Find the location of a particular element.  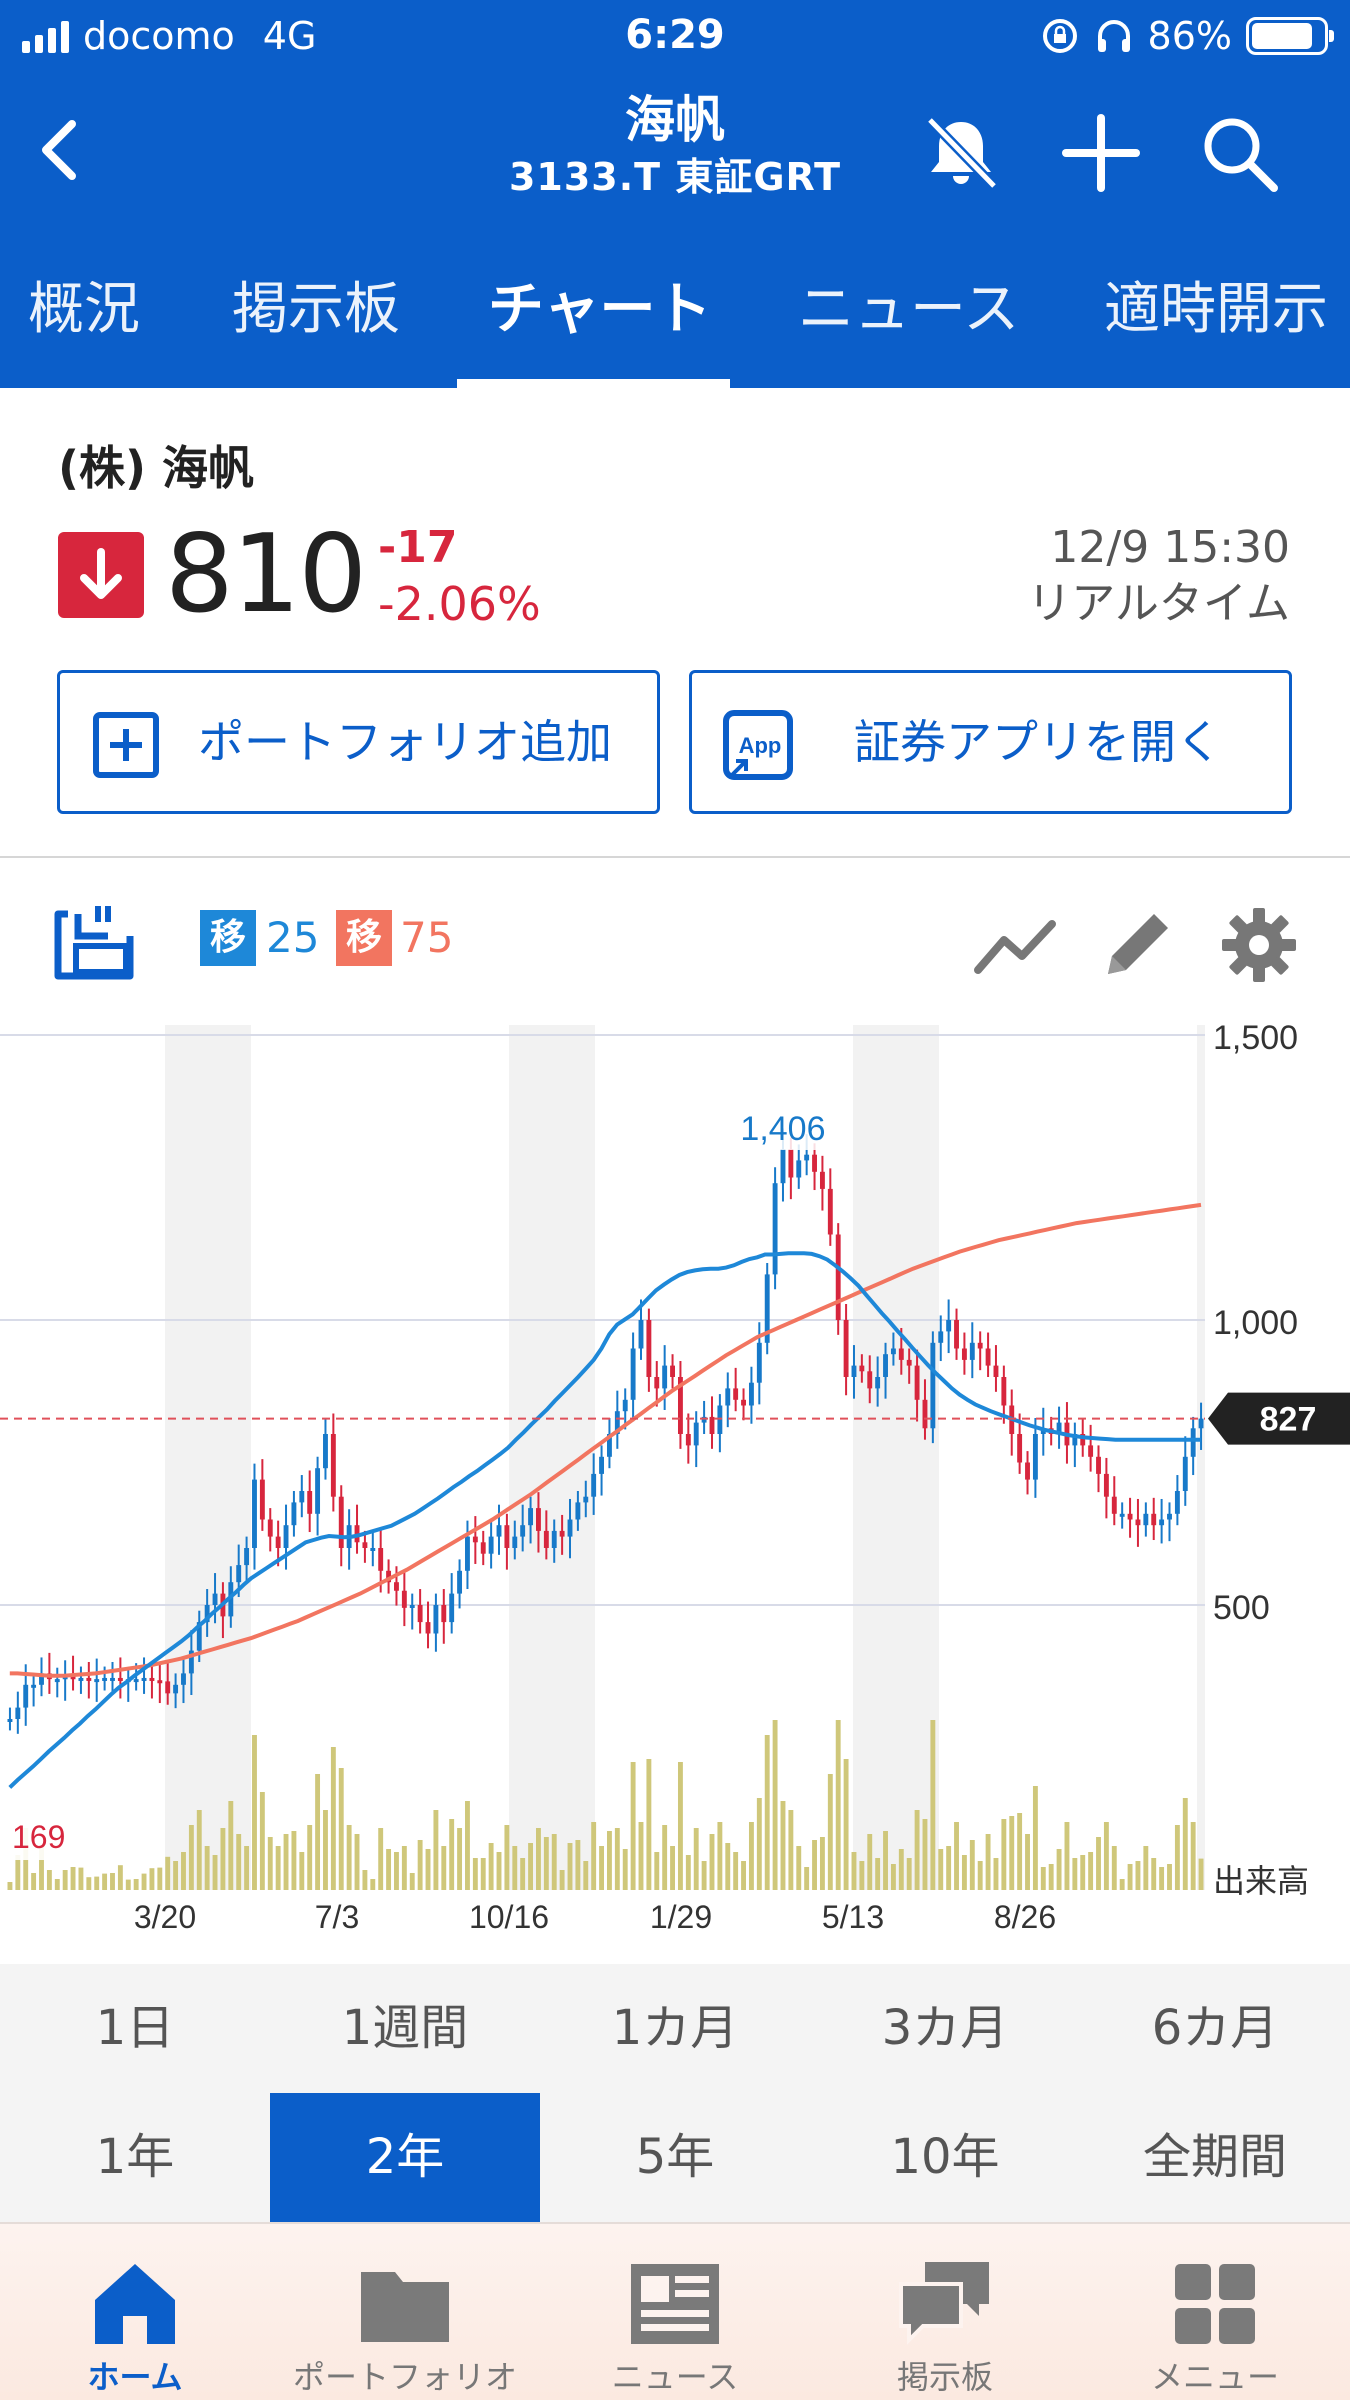

nav-news: ニュース is located at coordinates (675, 2312).